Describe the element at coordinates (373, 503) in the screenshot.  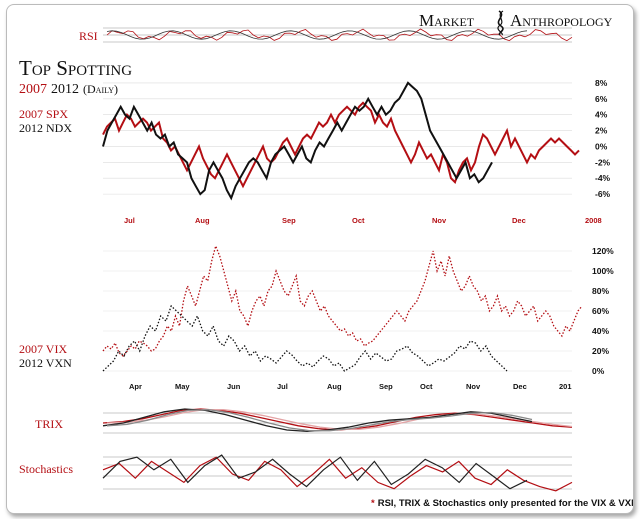
I see `footnote-star: *` at that location.